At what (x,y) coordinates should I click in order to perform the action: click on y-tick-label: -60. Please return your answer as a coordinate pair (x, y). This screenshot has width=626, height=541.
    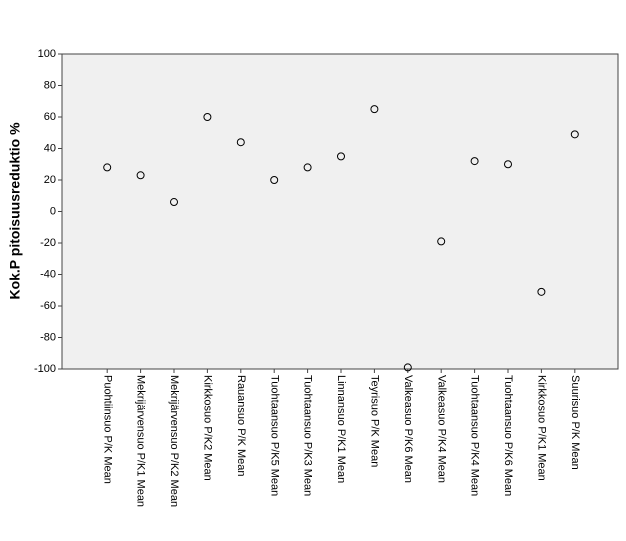
    Looking at the image, I should click on (48, 306).